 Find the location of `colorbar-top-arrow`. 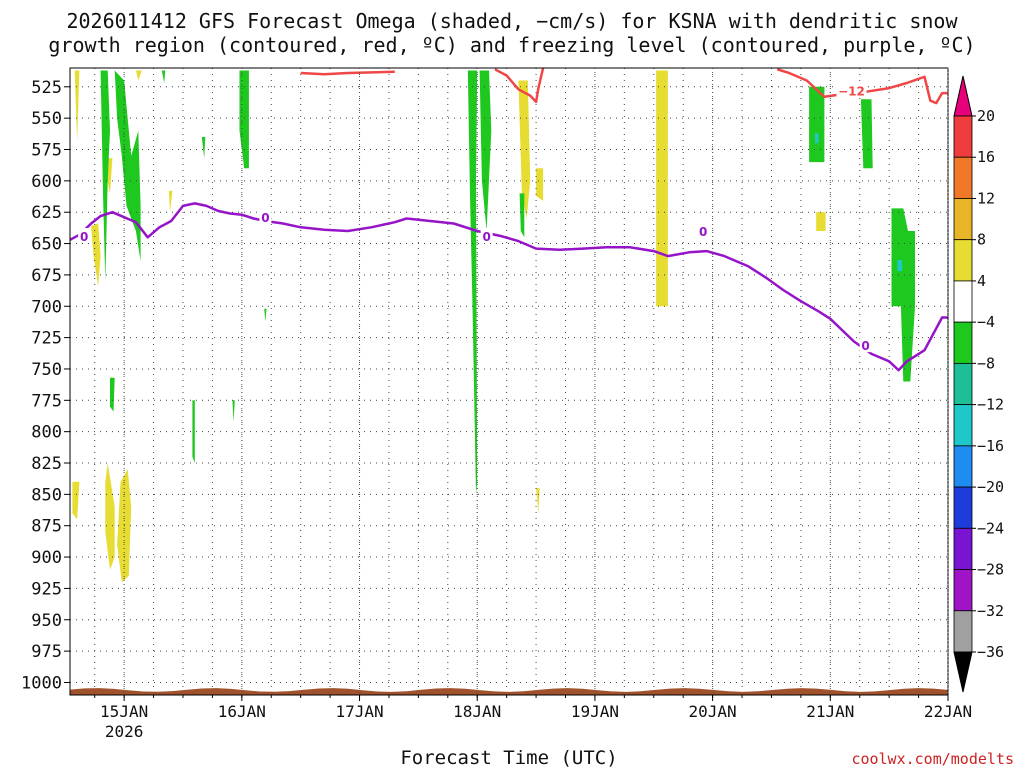

colorbar-top-arrow is located at coordinates (963, 96).